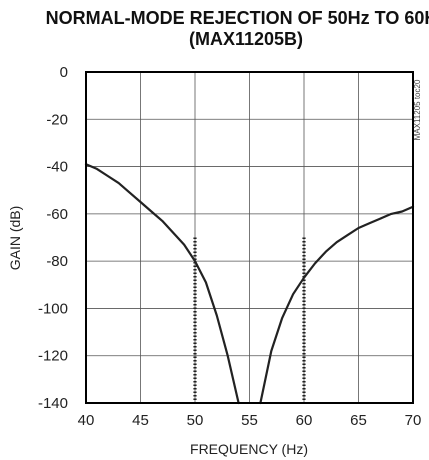 Image resolution: width=429 pixels, height=460 pixels. I want to click on y-tick-label: -60, so click(57, 214).